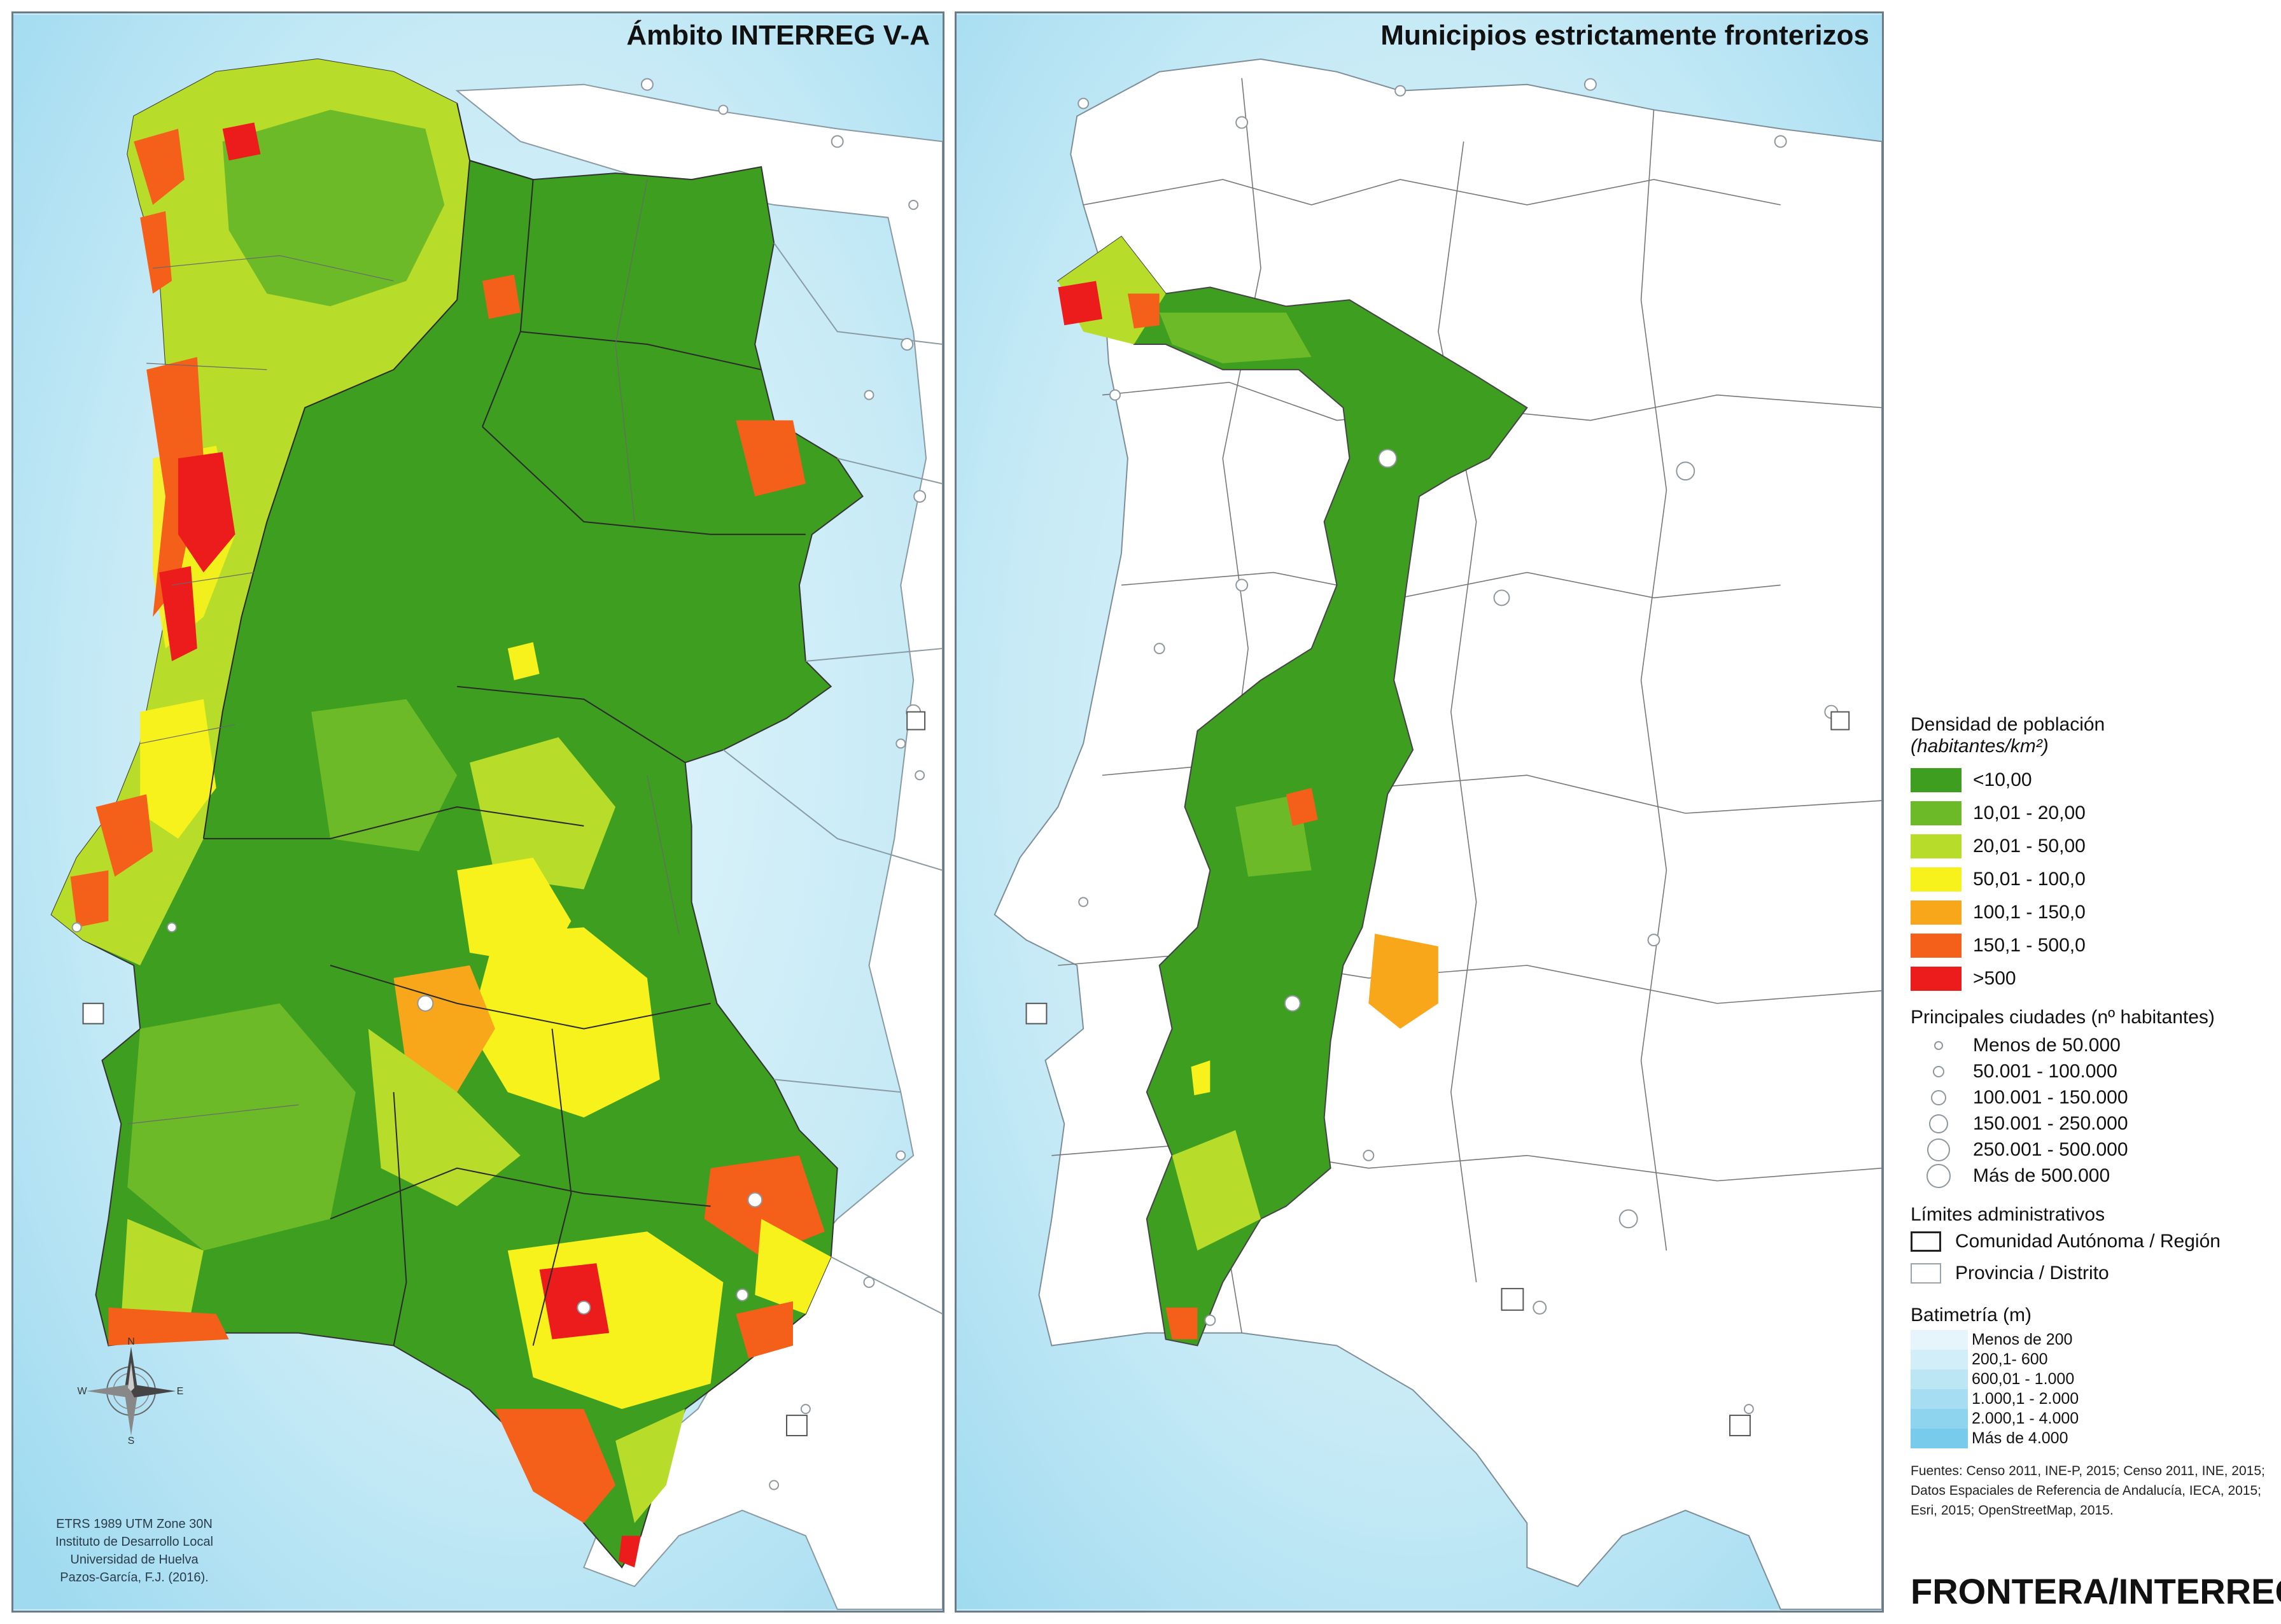 This screenshot has height=1624, width=2281. I want to click on legend-density-subtitle: (habitantes/km²), so click(1980, 746).